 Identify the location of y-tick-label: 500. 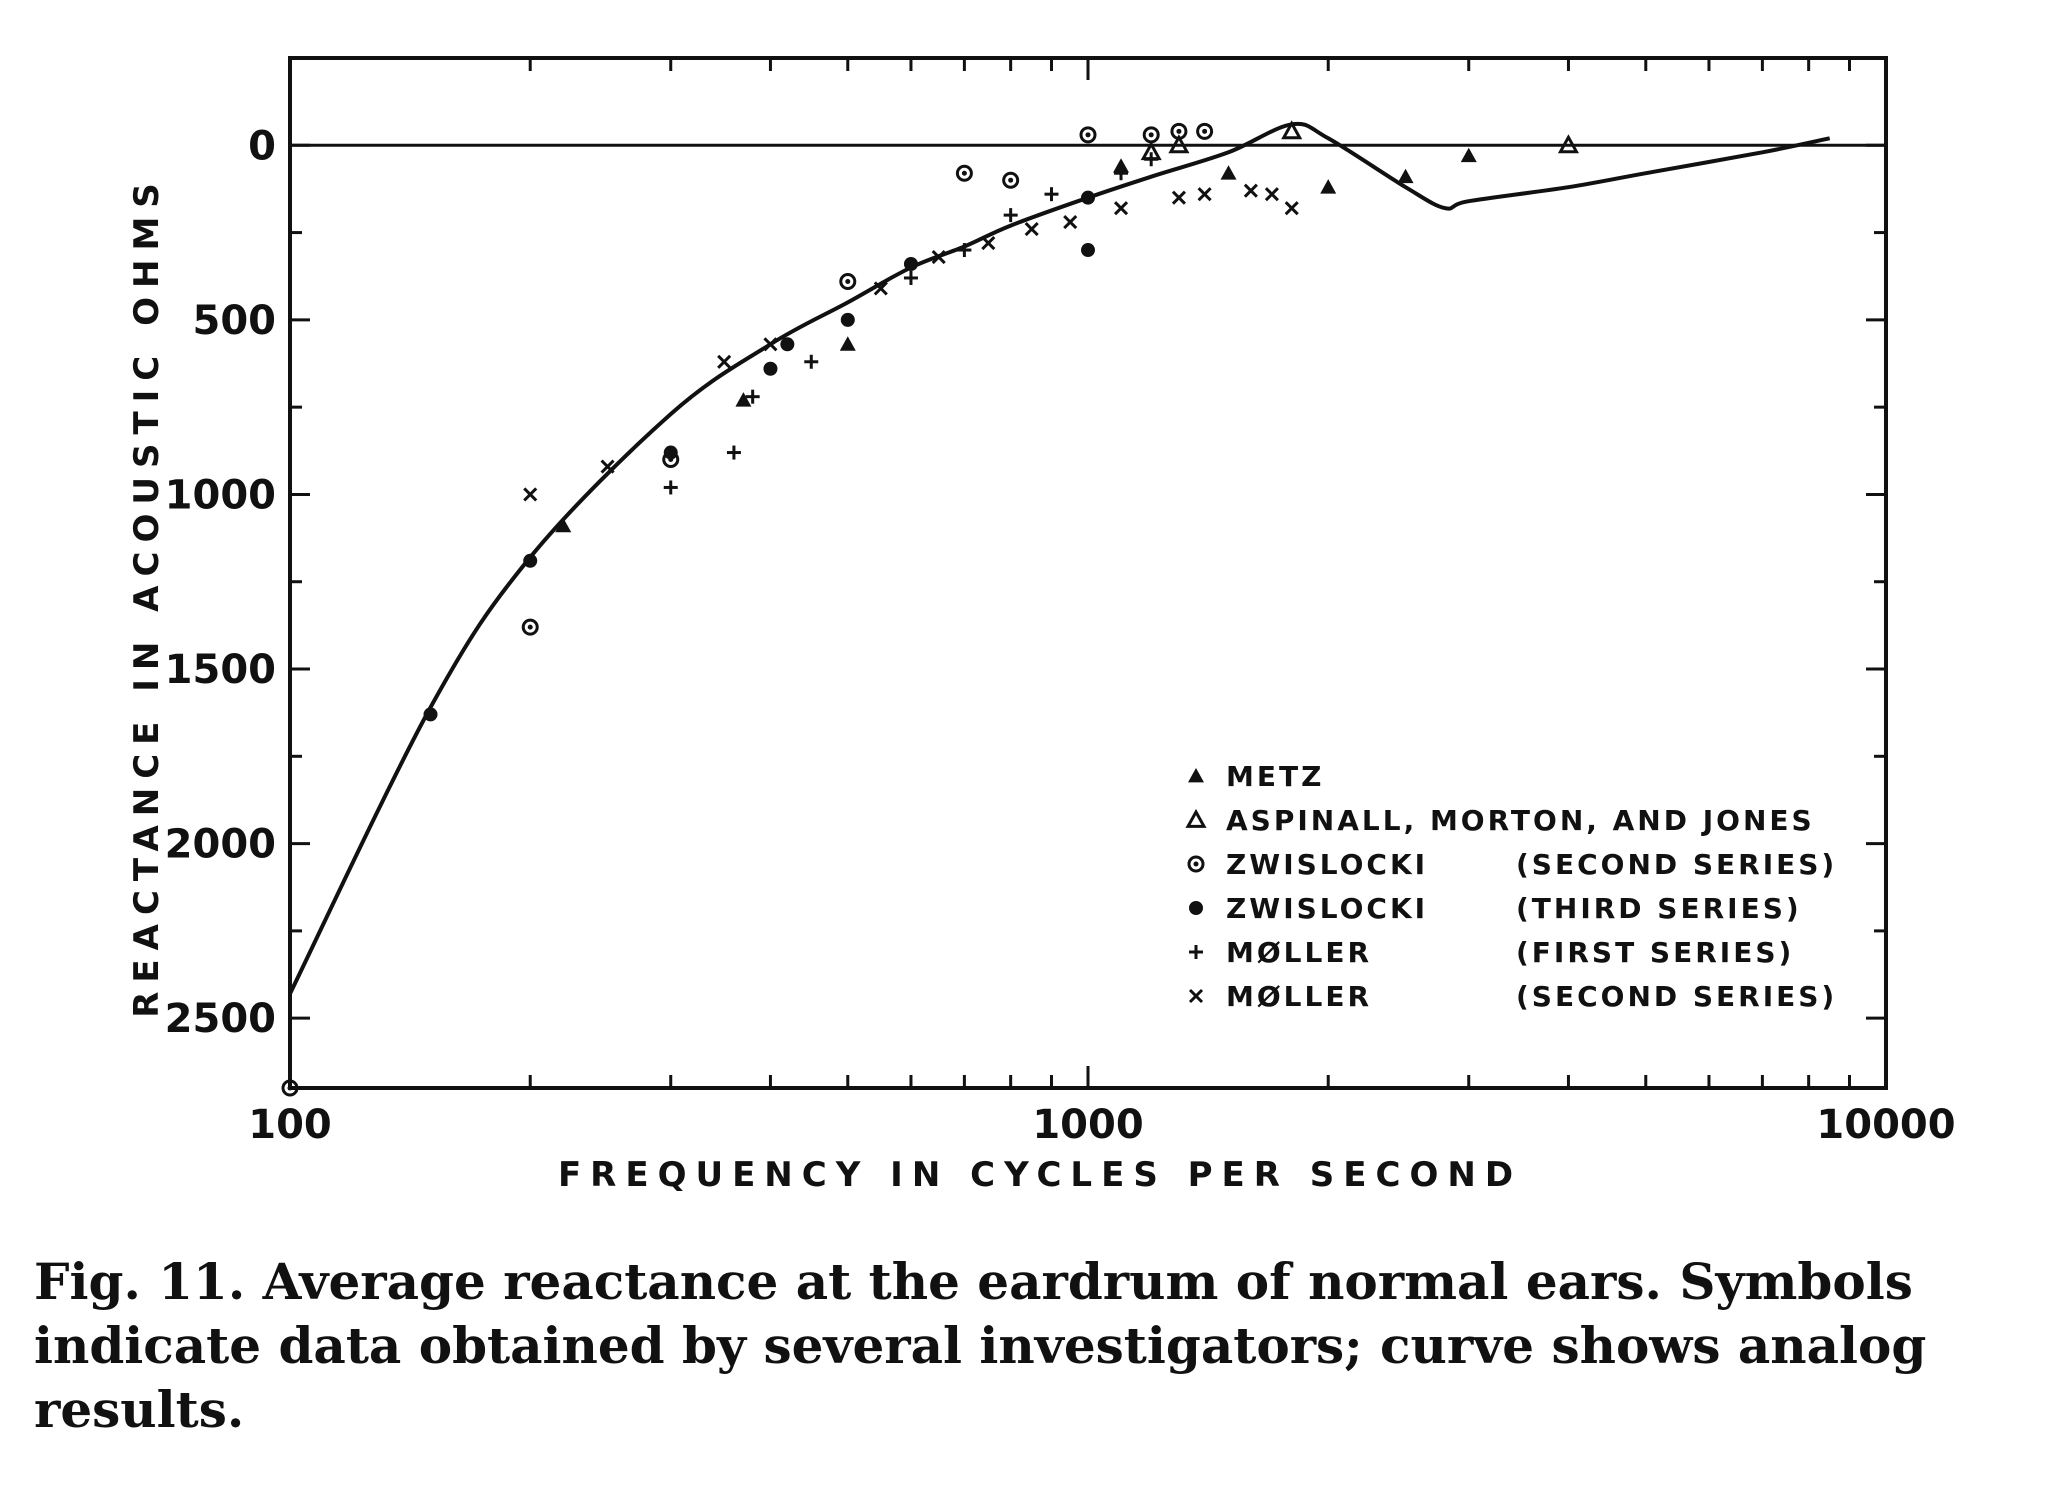
(235, 321).